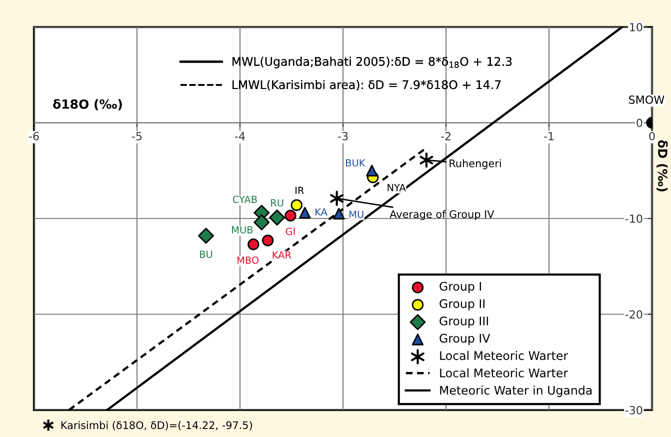 Image resolution: width=671 pixels, height=437 pixels. What do you see at coordinates (646, 100) in the screenshot?
I see `annotation: SMOW` at bounding box center [646, 100].